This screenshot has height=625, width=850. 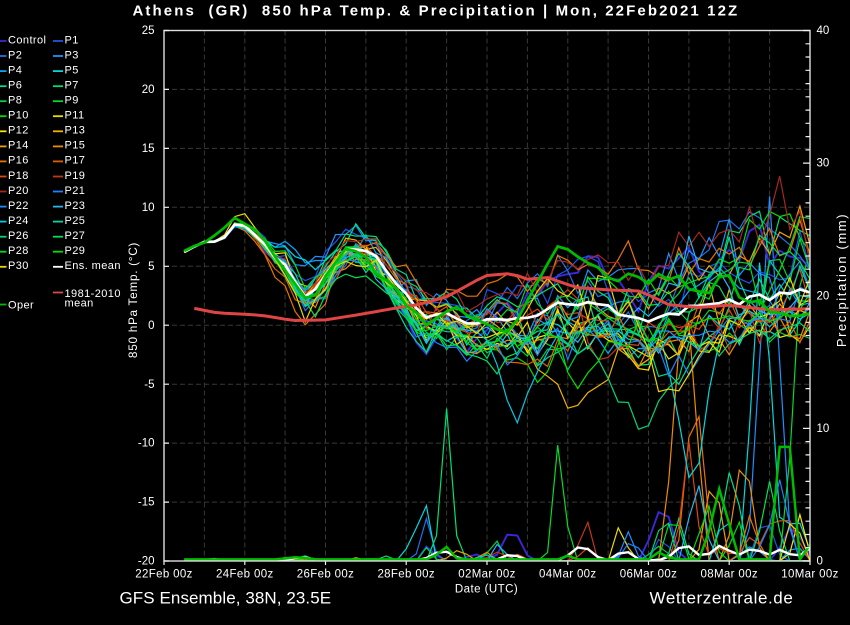 I want to click on svg-text: P5, so click(x=72, y=70).